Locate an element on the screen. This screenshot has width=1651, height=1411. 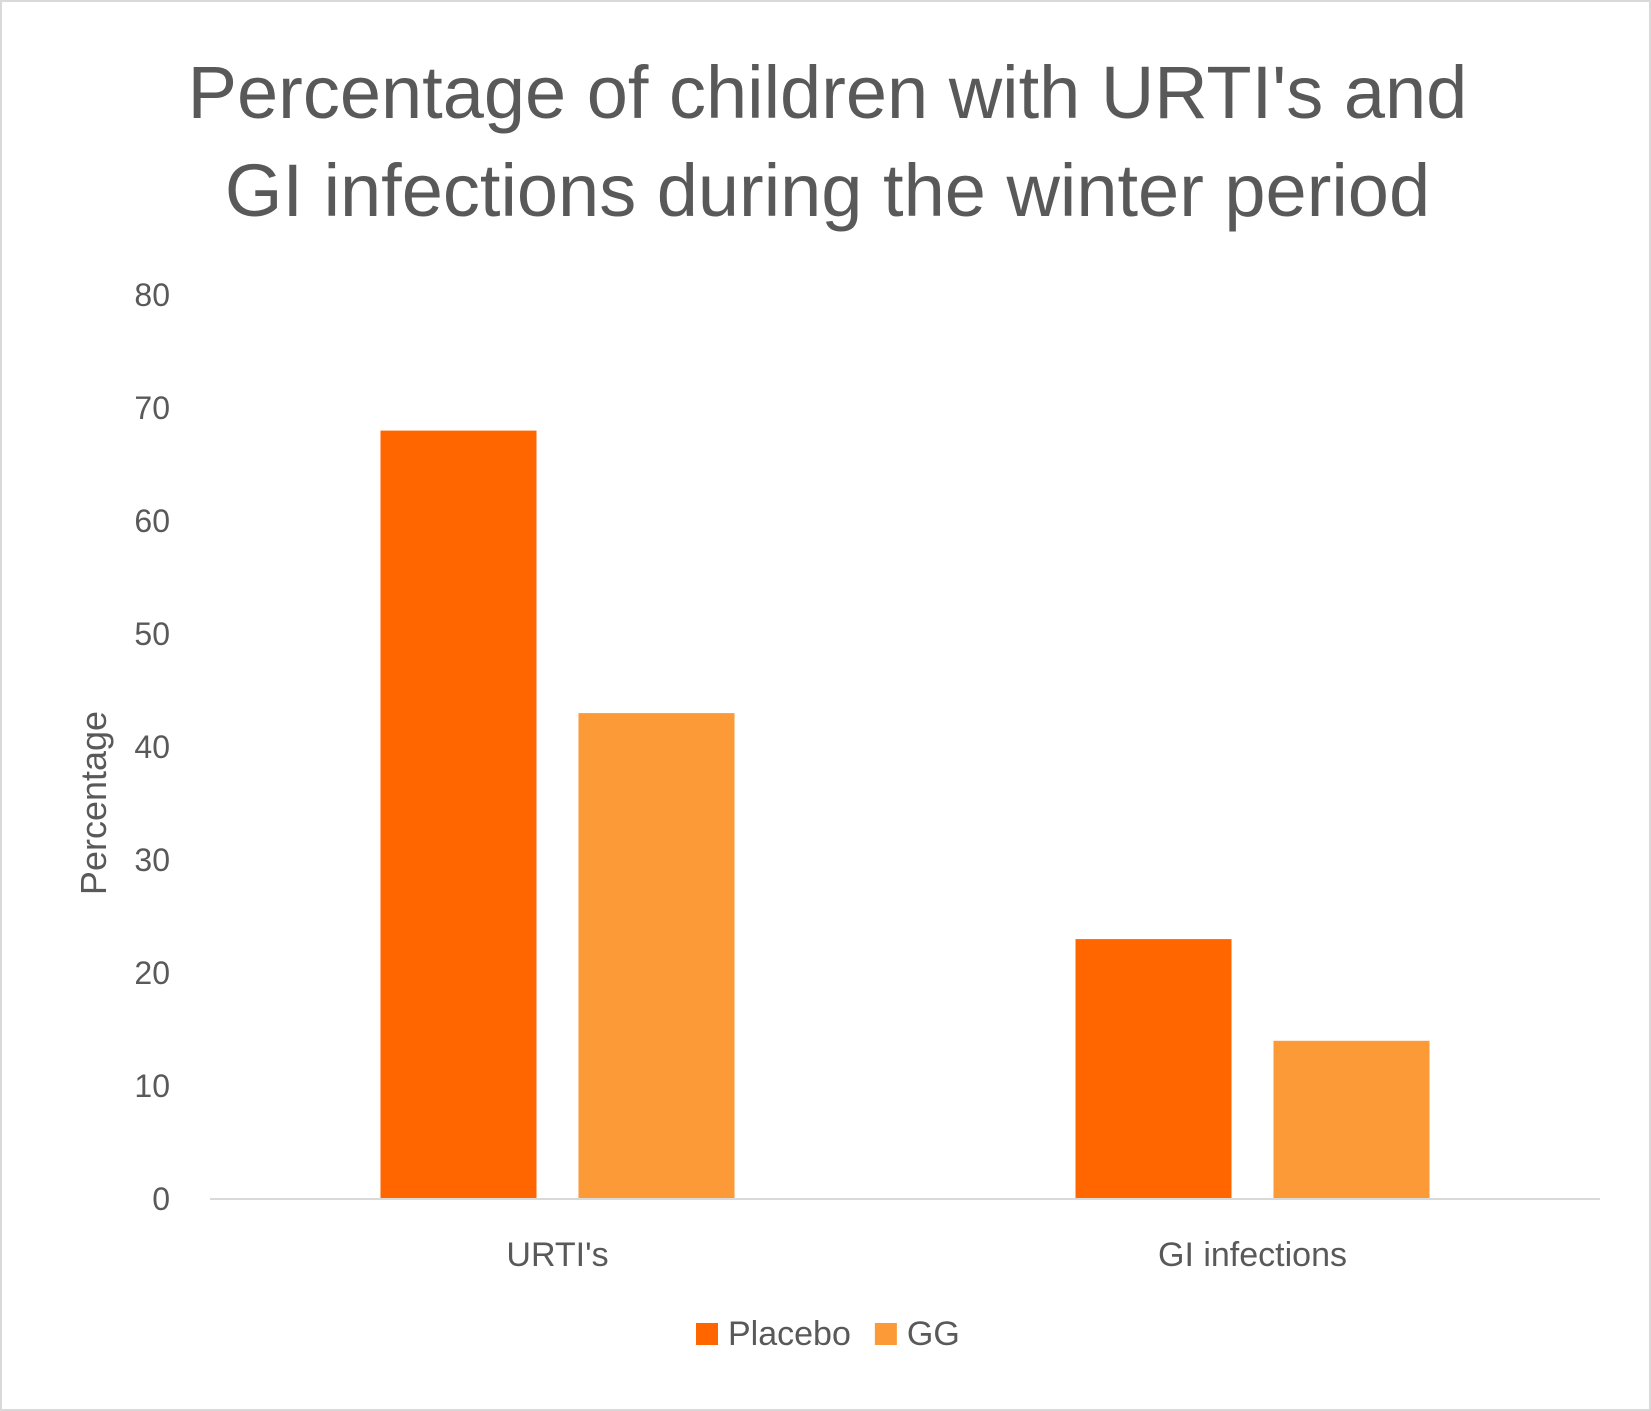
chart-title-line-2: GI infections during the winter period is located at coordinates (827, 190).